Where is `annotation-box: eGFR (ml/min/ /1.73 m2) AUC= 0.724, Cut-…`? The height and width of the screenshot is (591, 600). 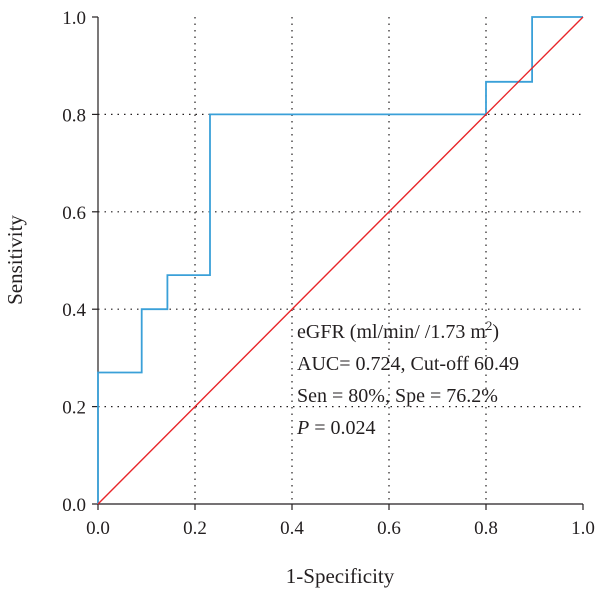 annotation-box: eGFR (ml/min/ /1.73 m2) AUC= 0.724, Cut-… is located at coordinates (407, 378).